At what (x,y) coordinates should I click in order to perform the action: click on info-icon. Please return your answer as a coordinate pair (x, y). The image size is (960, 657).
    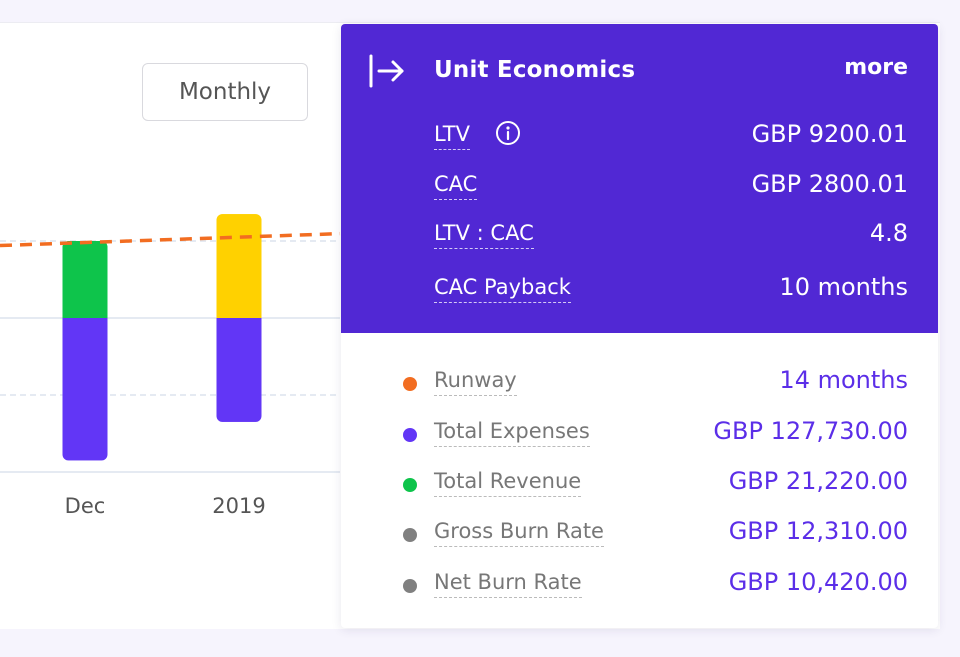
    Looking at the image, I should click on (508, 133).